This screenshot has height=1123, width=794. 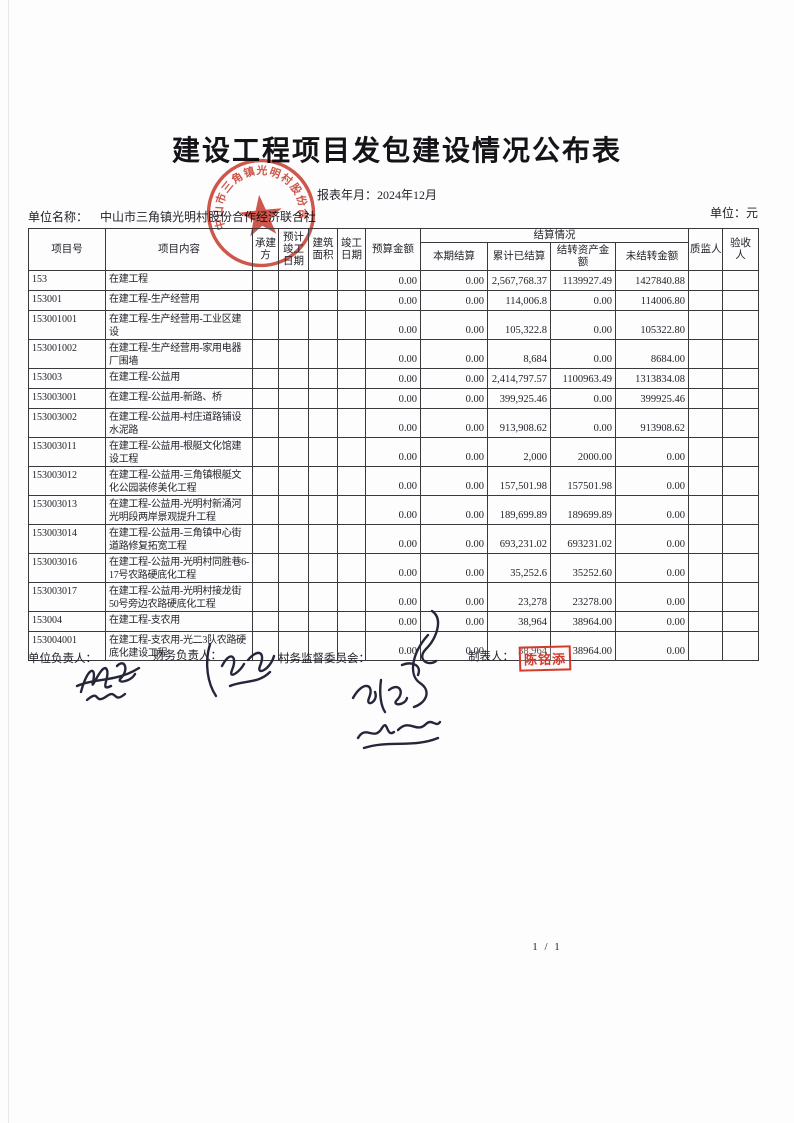 I want to click on cell-project-content: 在建工程-生产经营用-家用电器厂围墙, so click(x=179, y=354).